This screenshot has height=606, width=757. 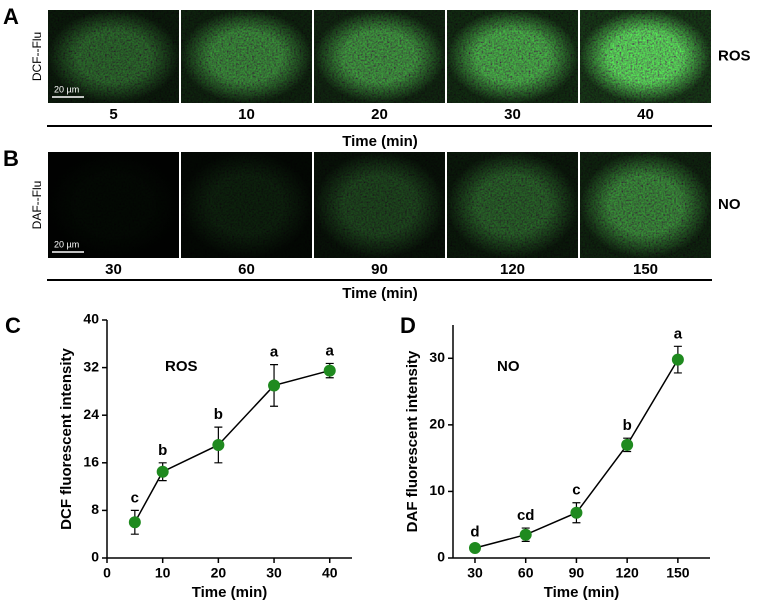 I want to click on time-label: 20, so click(x=379, y=114).